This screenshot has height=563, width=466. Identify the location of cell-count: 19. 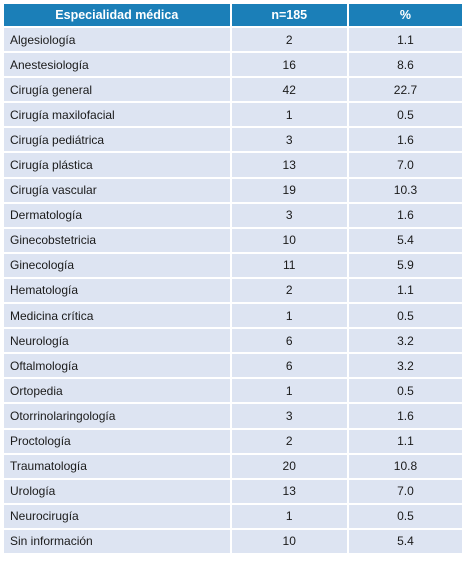
(289, 190).